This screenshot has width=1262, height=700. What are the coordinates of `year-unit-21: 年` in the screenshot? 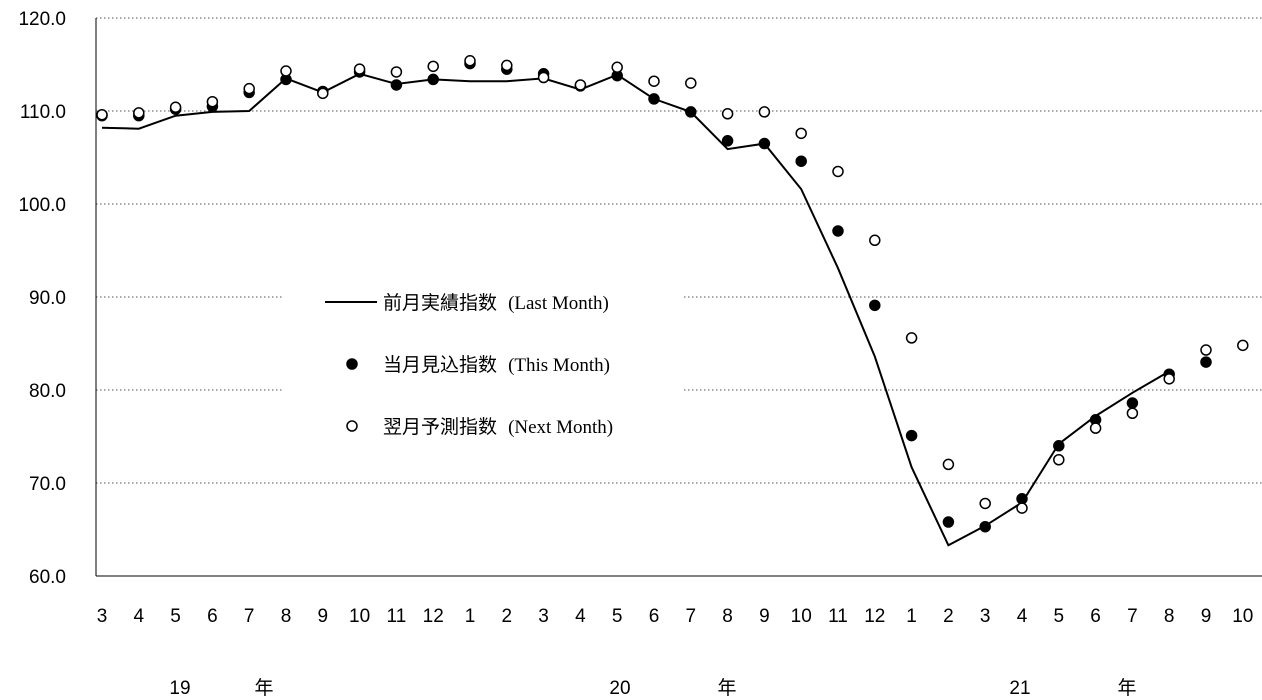 It's located at (1126, 688).